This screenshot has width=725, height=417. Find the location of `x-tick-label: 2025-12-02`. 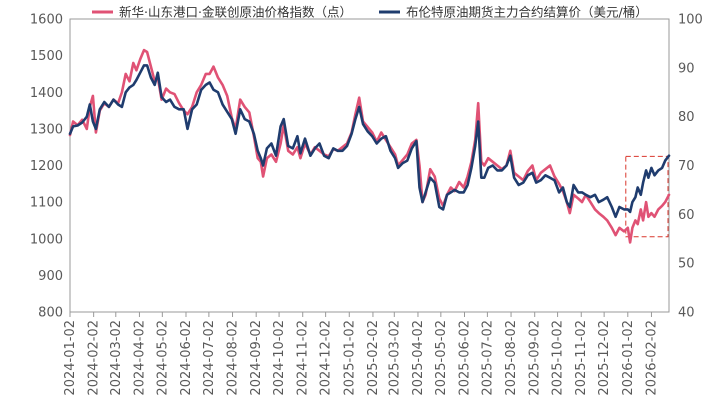

x-tick-label: 2025-12-02 is located at coordinates (604, 358).